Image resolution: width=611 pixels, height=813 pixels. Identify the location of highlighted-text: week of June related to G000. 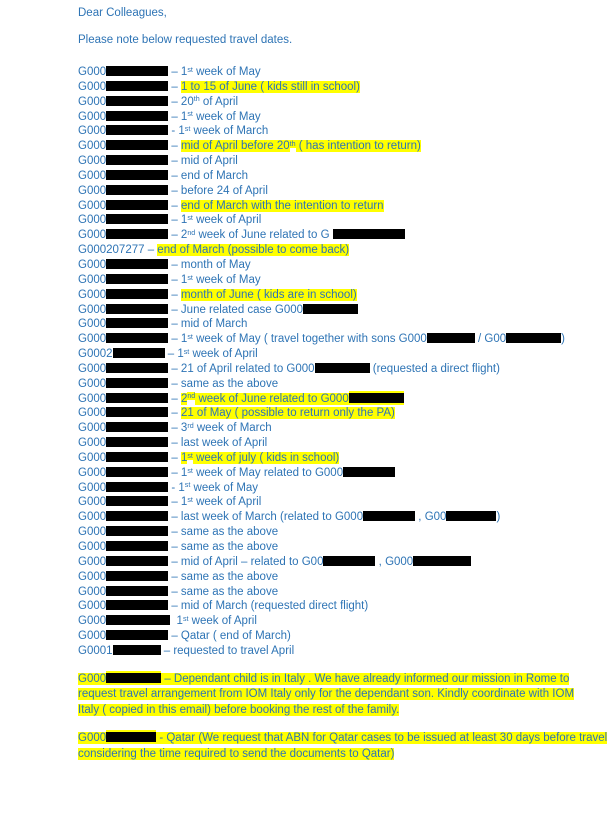
(272, 398).